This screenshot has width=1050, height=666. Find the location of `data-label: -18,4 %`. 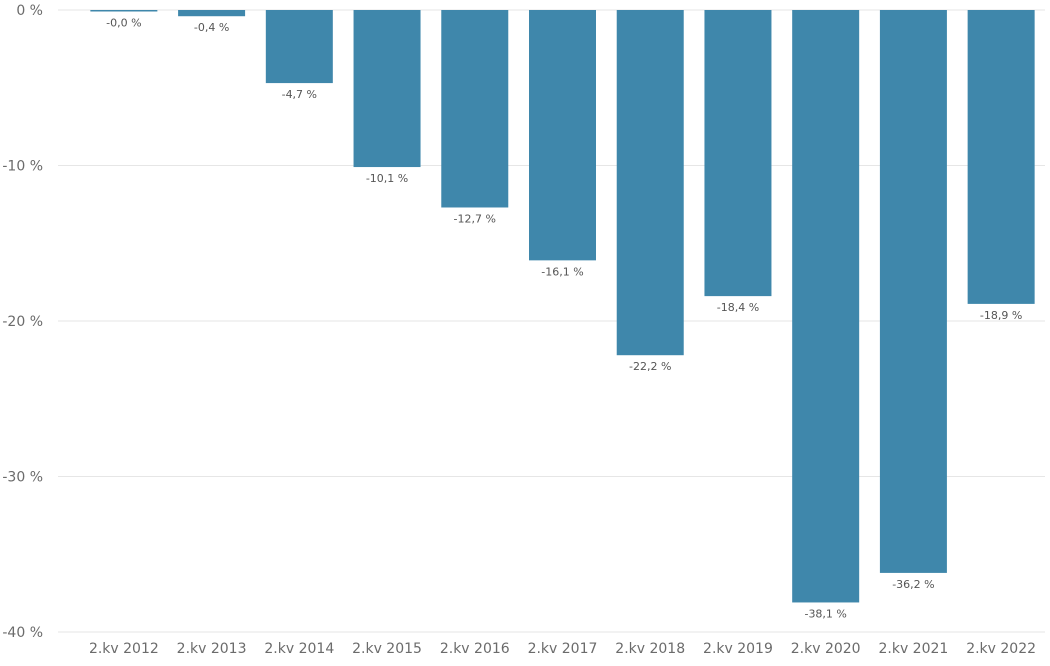

data-label: -18,4 % is located at coordinates (738, 307).